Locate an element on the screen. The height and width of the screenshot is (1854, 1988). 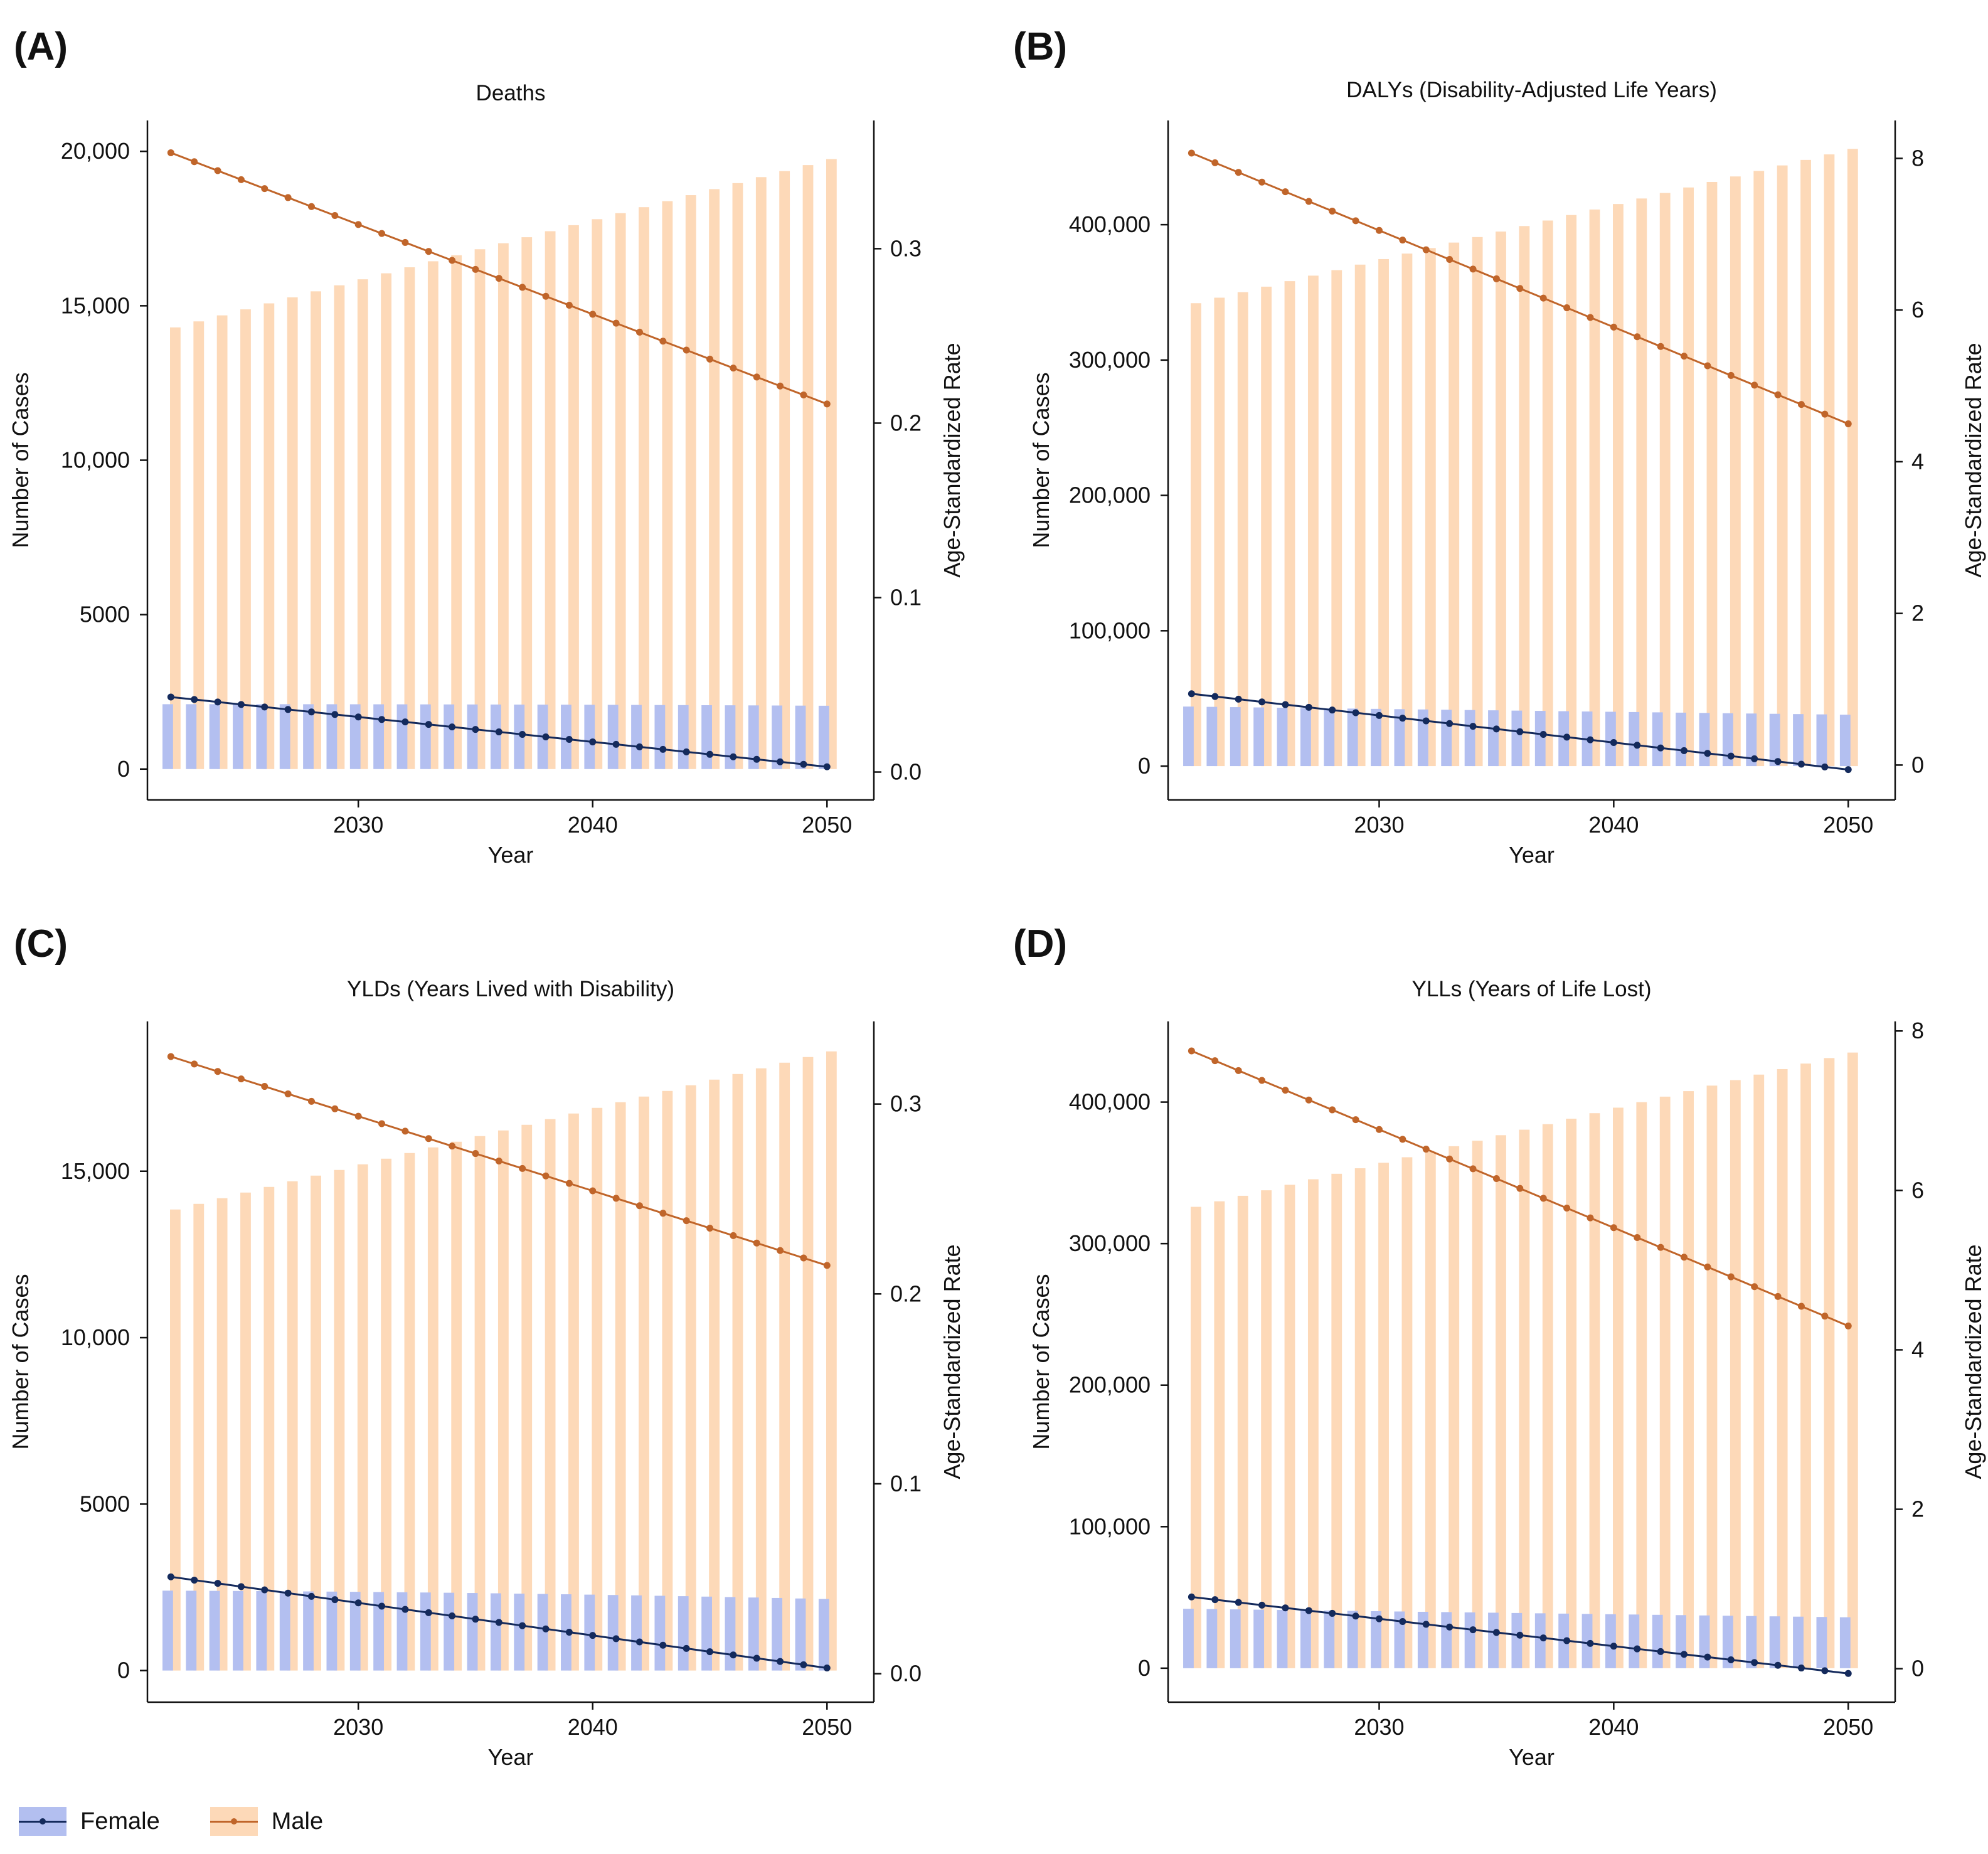
bar-female-2023 is located at coordinates (191, 1630).